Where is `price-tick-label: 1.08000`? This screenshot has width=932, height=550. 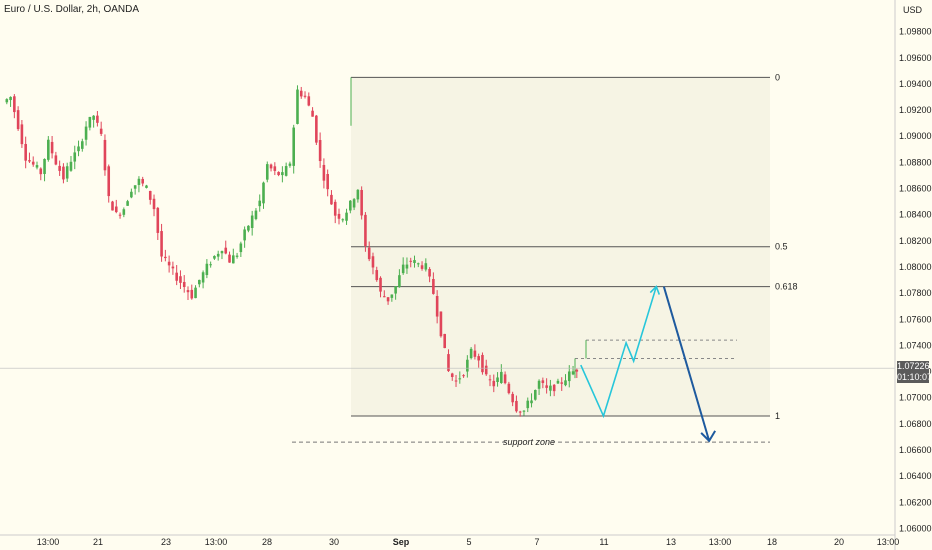 price-tick-label: 1.08000 is located at coordinates (915, 267).